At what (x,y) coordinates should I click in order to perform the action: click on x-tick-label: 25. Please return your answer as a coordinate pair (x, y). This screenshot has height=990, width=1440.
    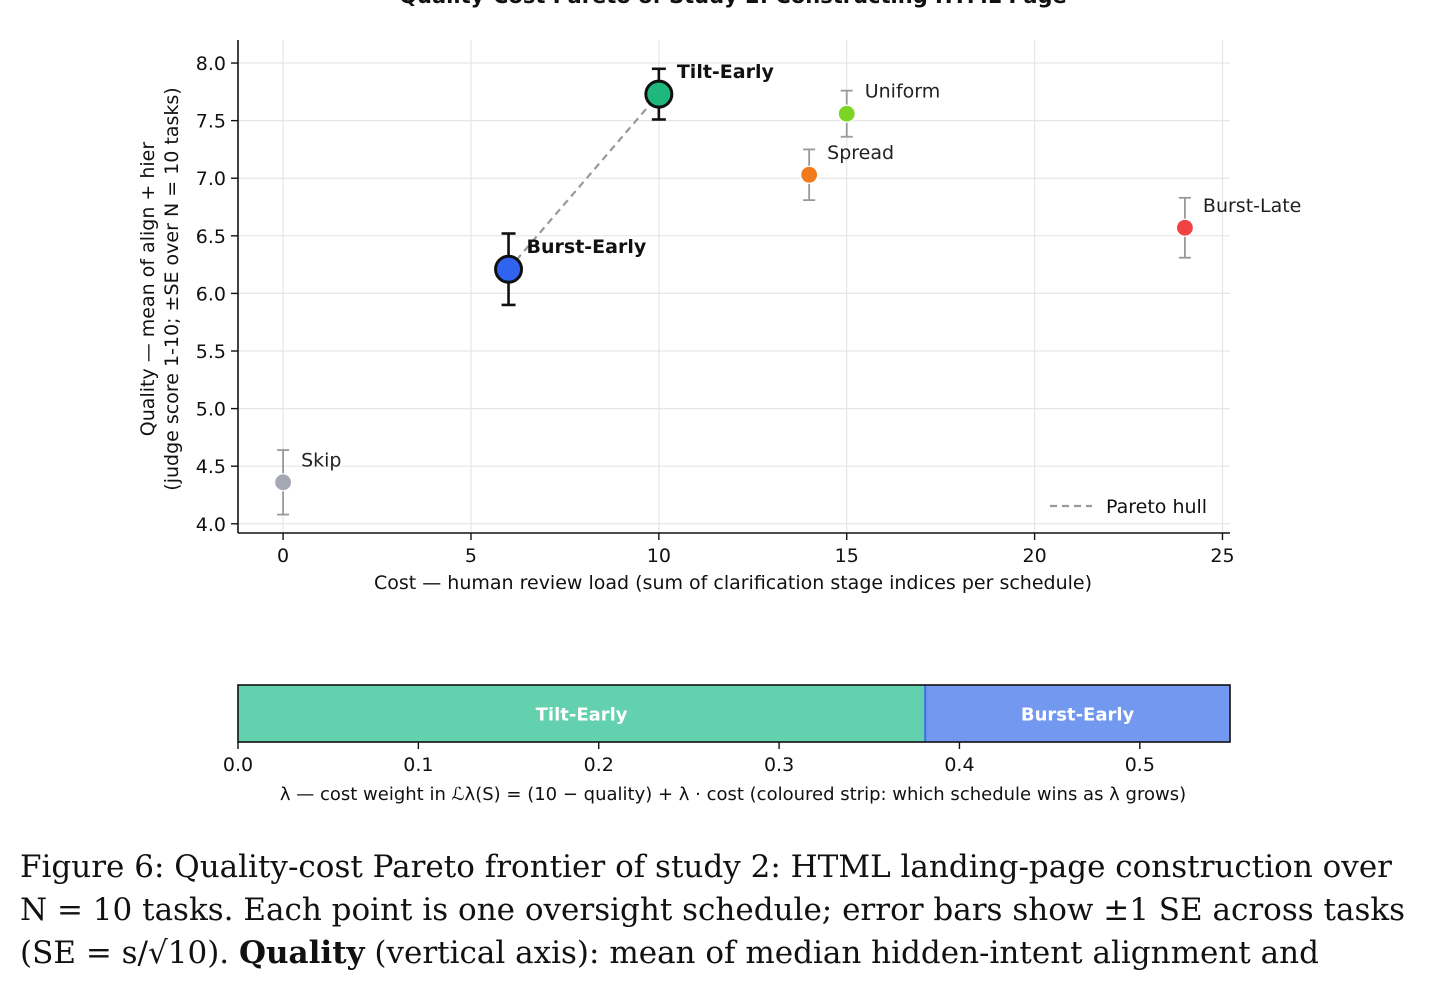
    Looking at the image, I should click on (1222, 556).